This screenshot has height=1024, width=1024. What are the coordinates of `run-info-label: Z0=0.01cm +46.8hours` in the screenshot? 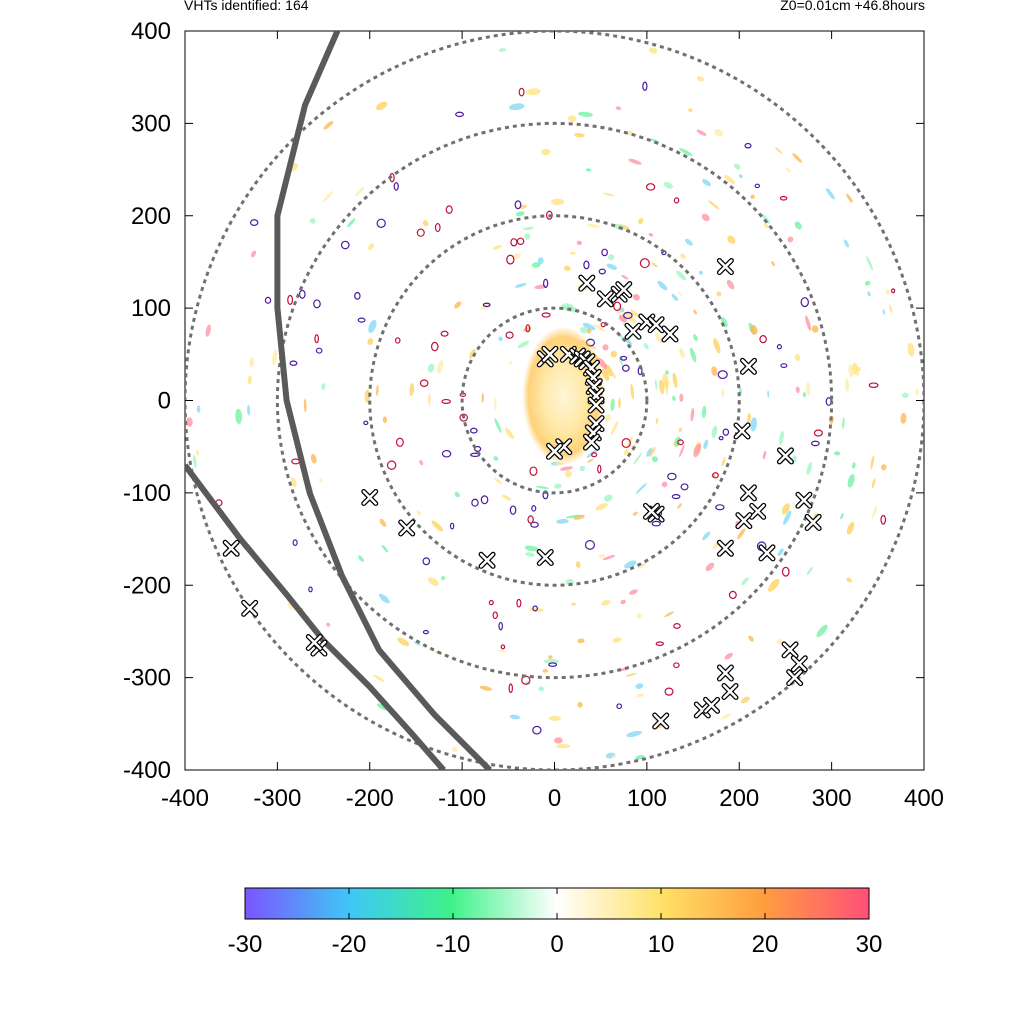 It's located at (852, 6).